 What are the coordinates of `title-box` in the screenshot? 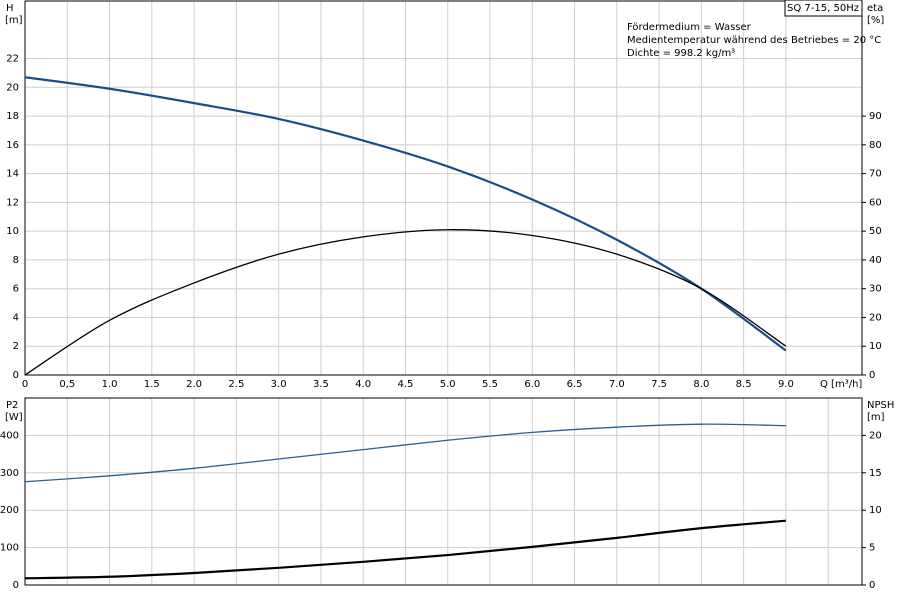 It's located at (823, 8).